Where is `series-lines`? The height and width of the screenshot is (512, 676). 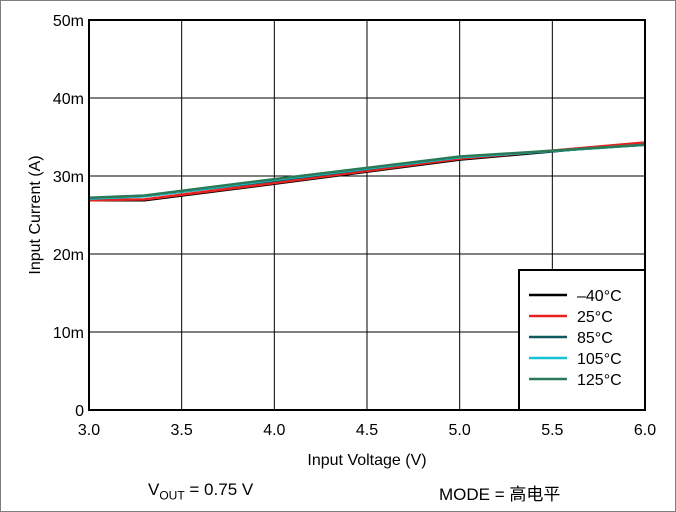
series-lines is located at coordinates (367, 171).